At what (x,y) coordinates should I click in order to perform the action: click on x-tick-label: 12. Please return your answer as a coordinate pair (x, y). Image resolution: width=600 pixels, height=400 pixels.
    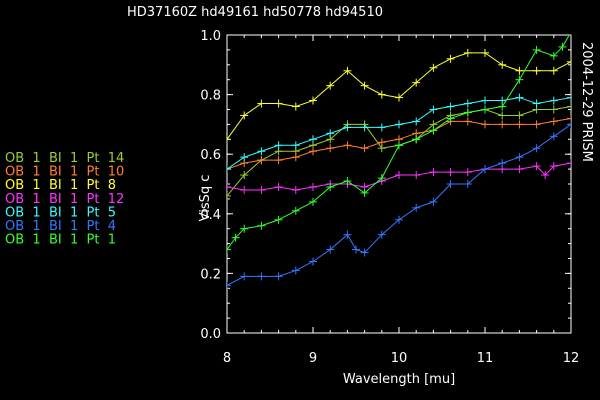
    Looking at the image, I should click on (571, 358).